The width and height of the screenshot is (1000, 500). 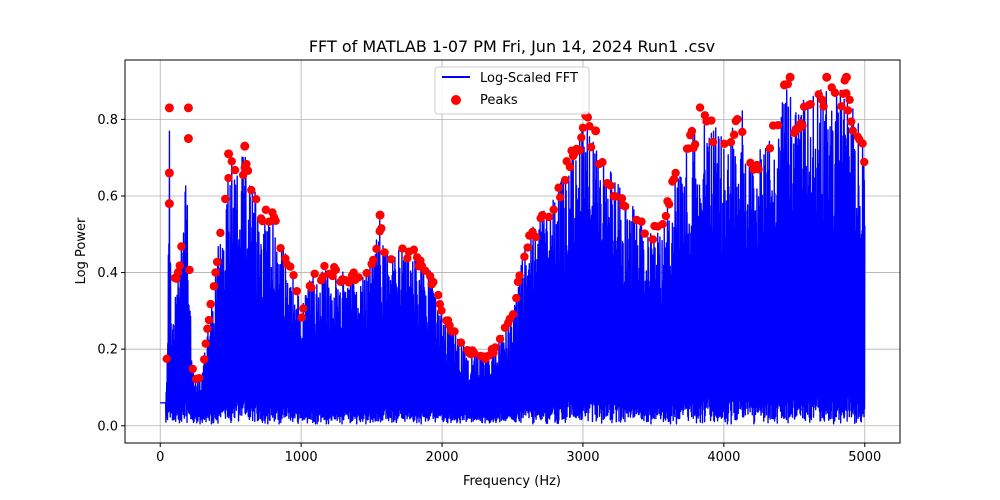 I want to click on x-tick-label: 4000, so click(x=723, y=457).